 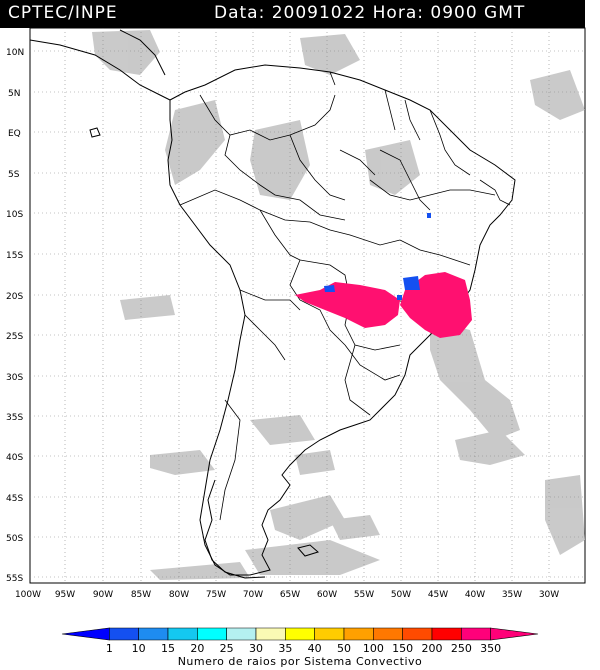 What do you see at coordinates (383, 275) in the screenshot?
I see `lightning-systems` at bounding box center [383, 275].